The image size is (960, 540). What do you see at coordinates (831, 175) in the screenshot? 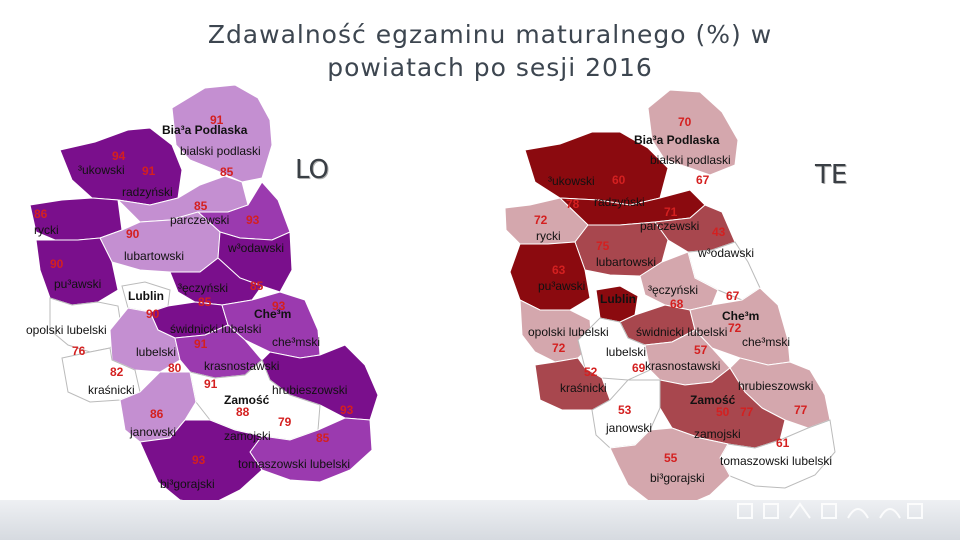
I see `te-label: TE` at bounding box center [831, 175].